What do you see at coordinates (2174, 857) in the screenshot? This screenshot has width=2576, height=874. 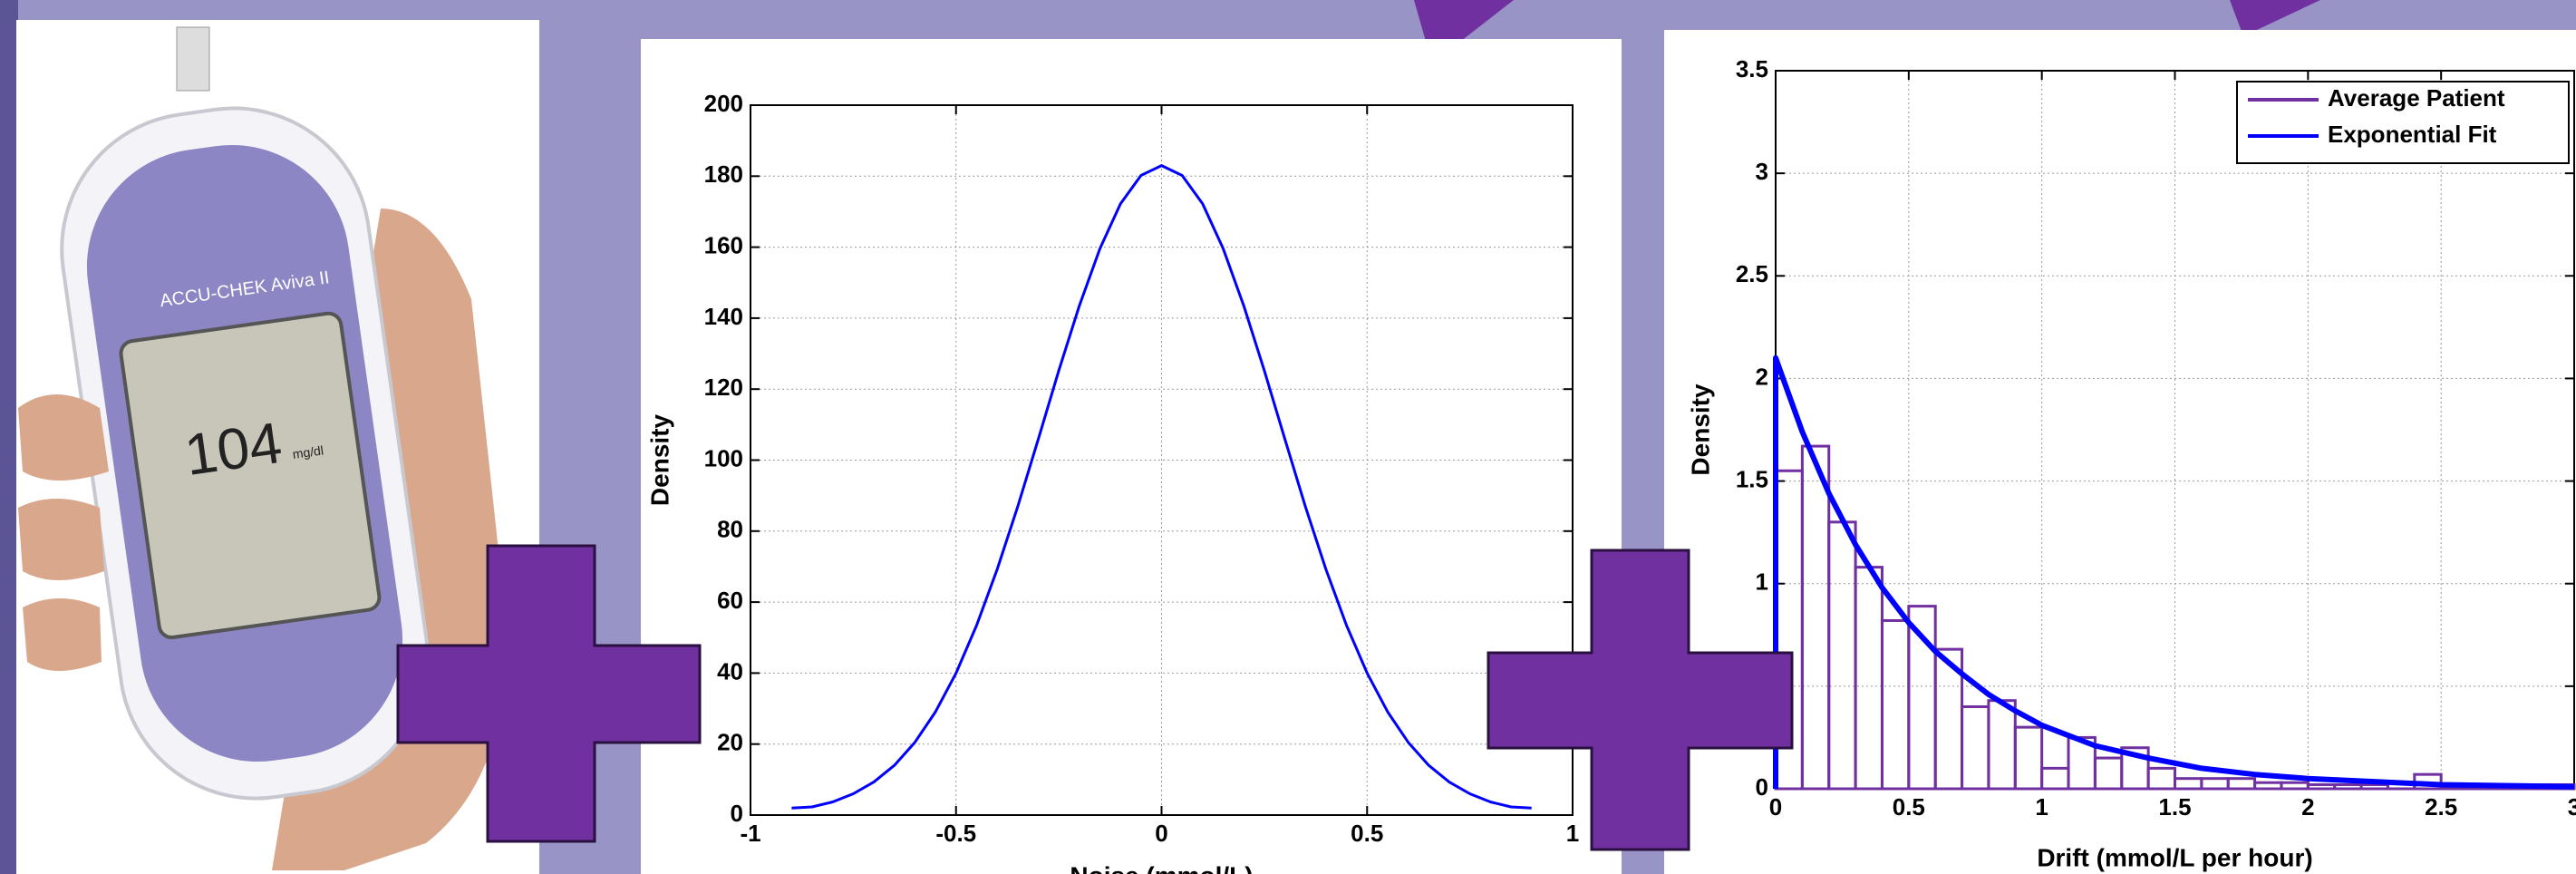 I see `x-axis-label: Drift (mmol/L per hour)` at bounding box center [2174, 857].